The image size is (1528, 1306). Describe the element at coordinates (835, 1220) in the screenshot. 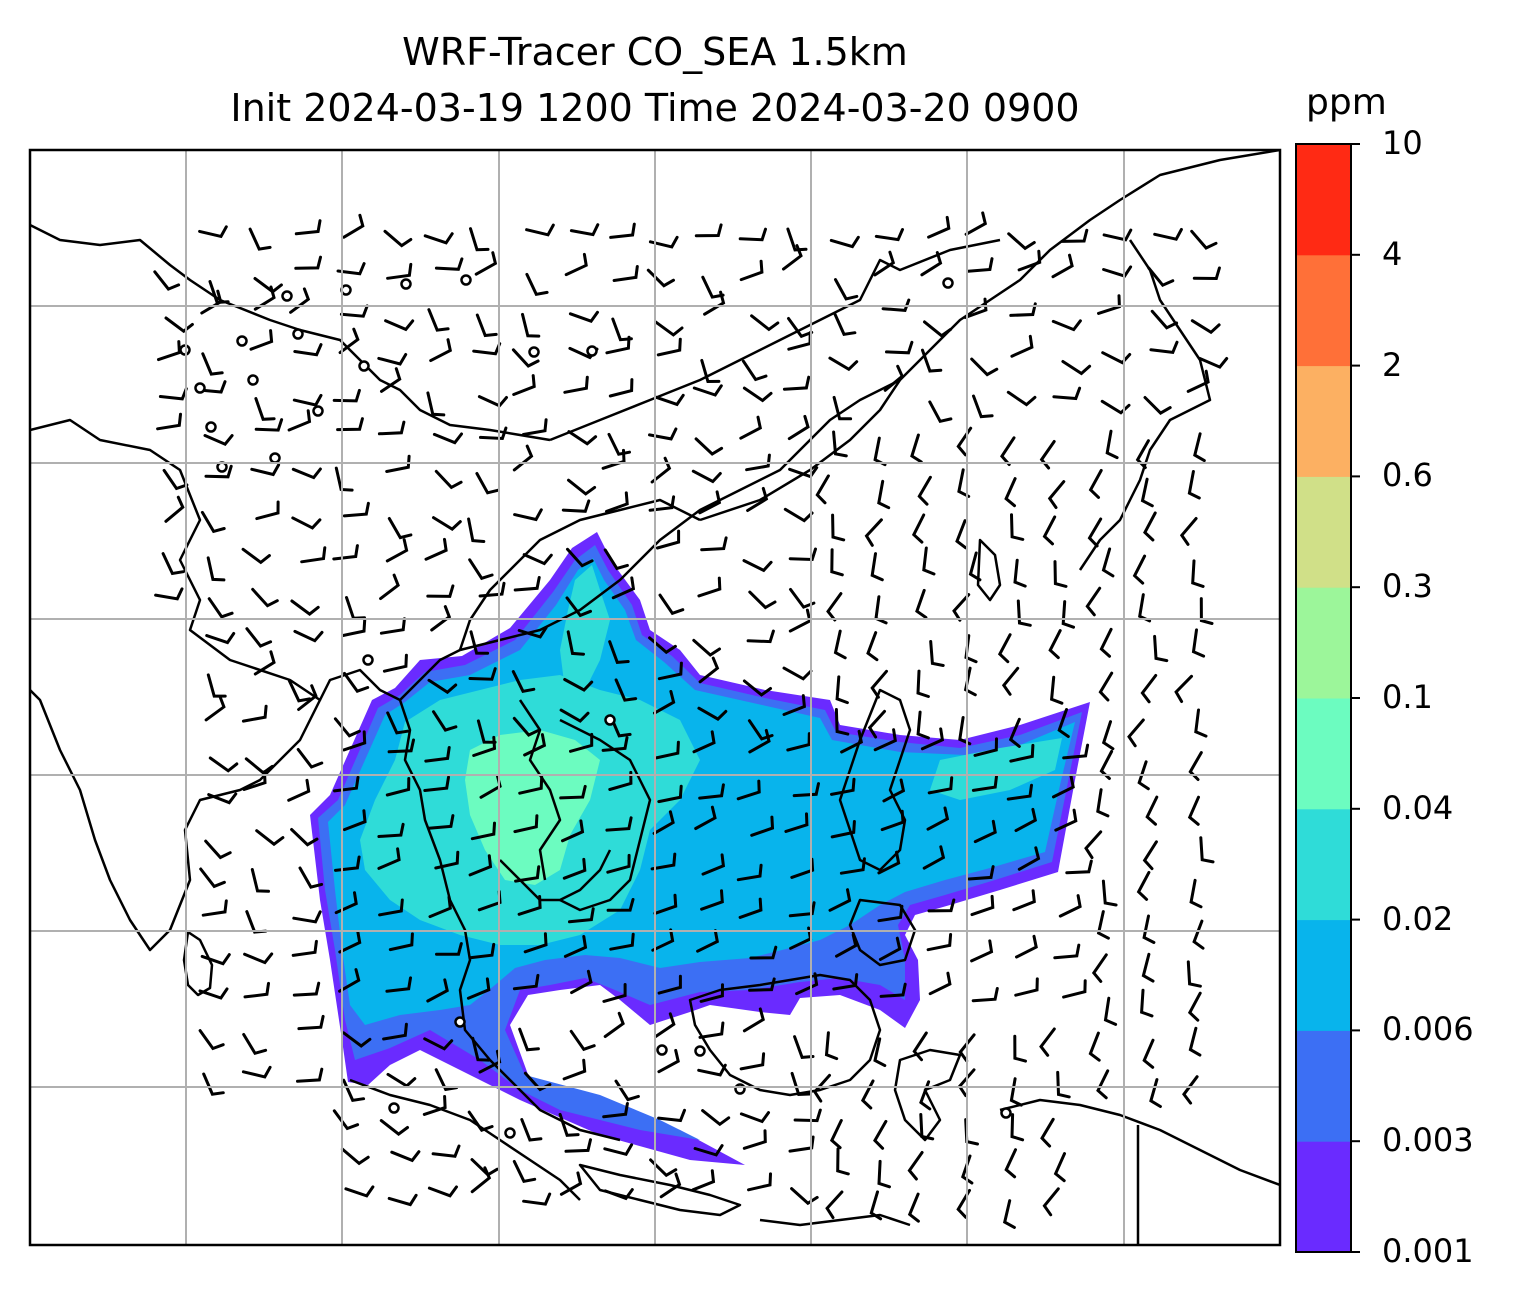

I see `coastline-lesser-sunda` at that location.